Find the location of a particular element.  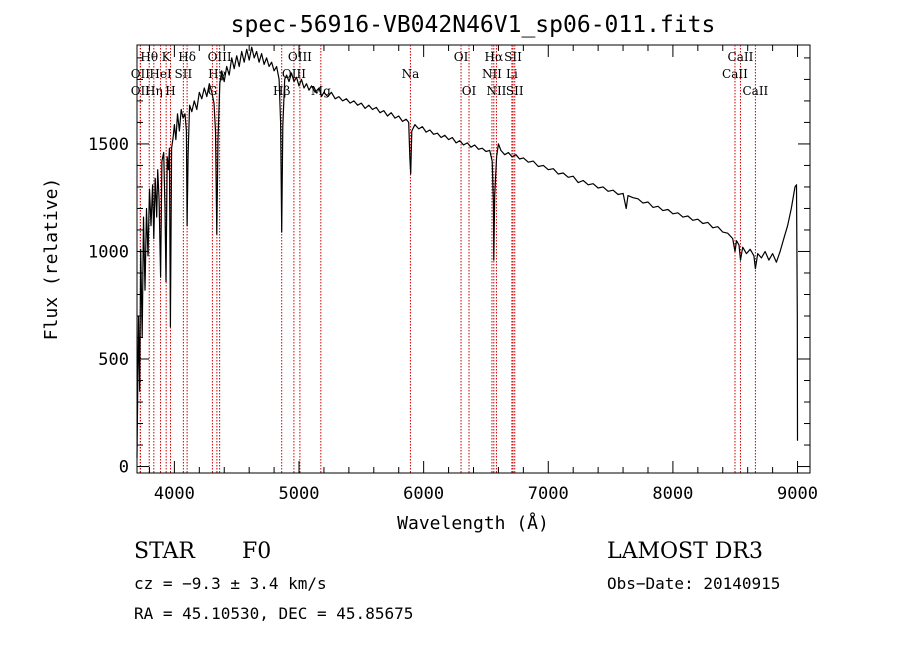

x-tick-label-2: 6000 is located at coordinates (423, 494).